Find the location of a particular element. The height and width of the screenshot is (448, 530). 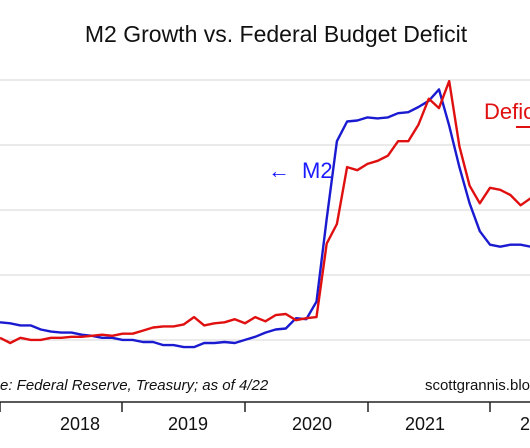

annotations: ← M2 Defic is located at coordinates (399, 141).